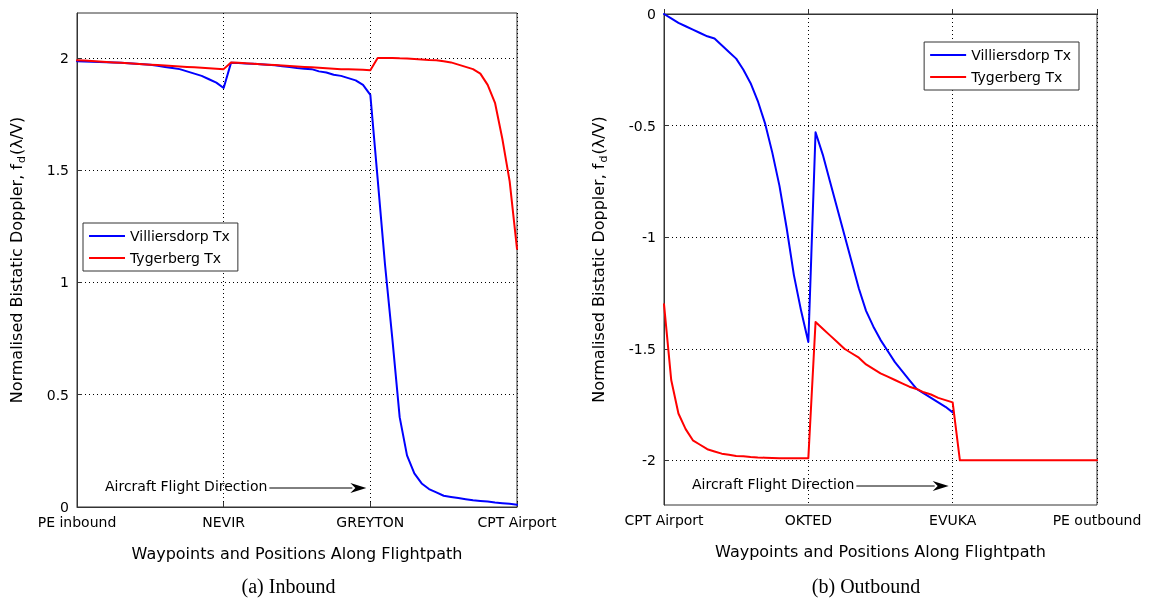  Describe the element at coordinates (642, 125) in the screenshot. I see `y-tick-label: -0.5` at that location.